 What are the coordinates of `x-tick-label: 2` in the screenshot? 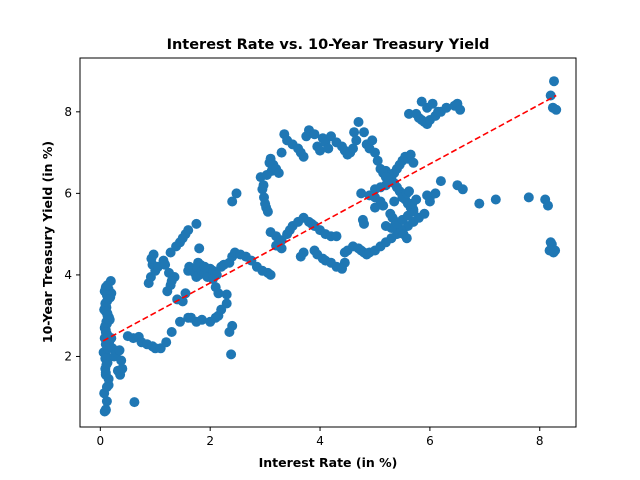 It's located at (210, 441).